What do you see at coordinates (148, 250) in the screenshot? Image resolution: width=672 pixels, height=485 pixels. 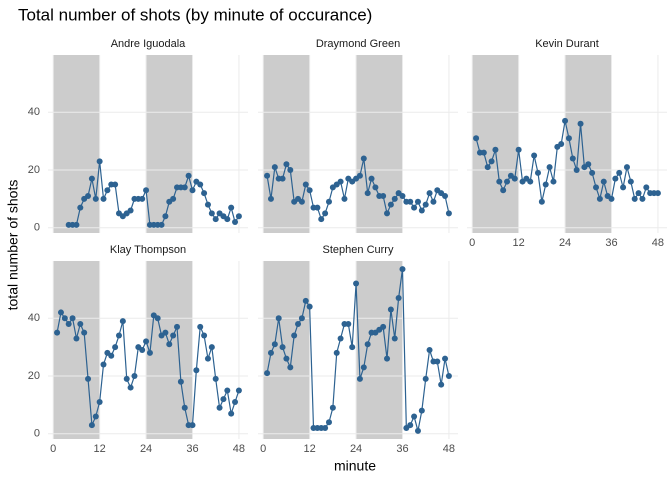 I see `facet-label: Klay Thompson` at bounding box center [148, 250].